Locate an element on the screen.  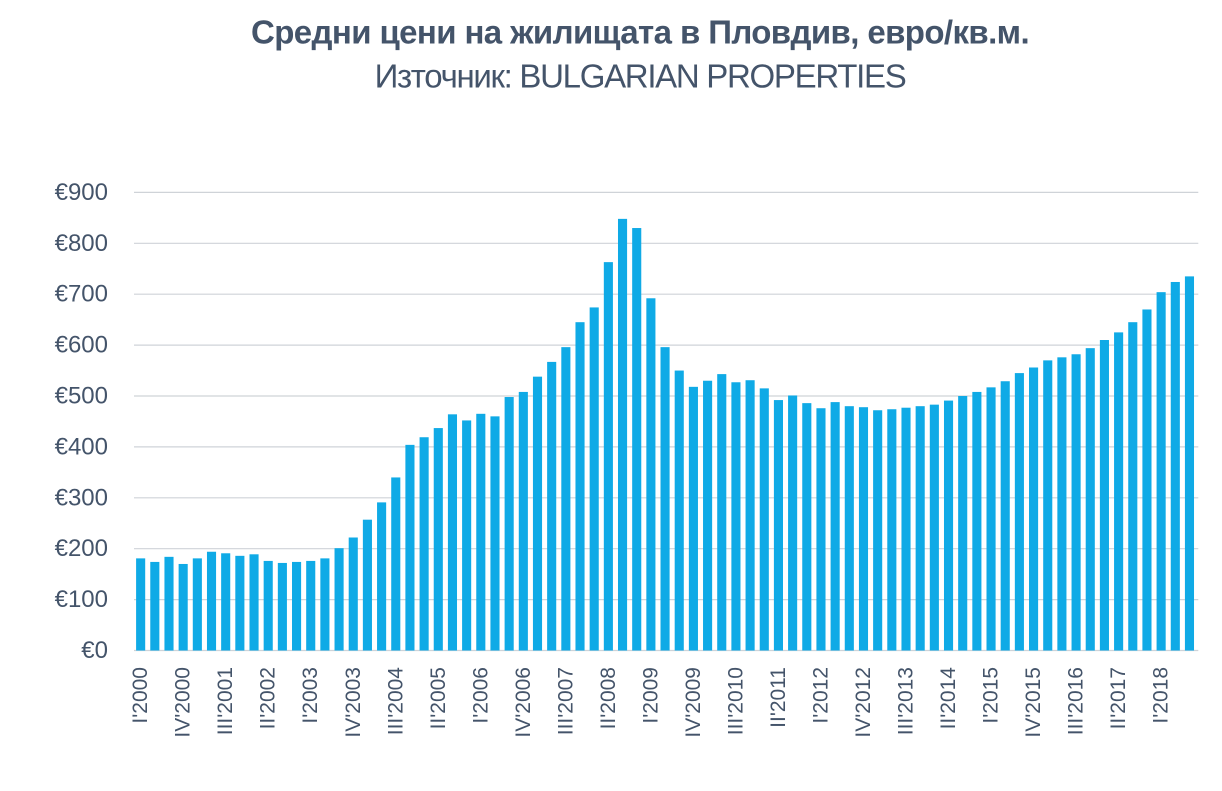
svg-text: €100 is located at coordinates (81, 599).